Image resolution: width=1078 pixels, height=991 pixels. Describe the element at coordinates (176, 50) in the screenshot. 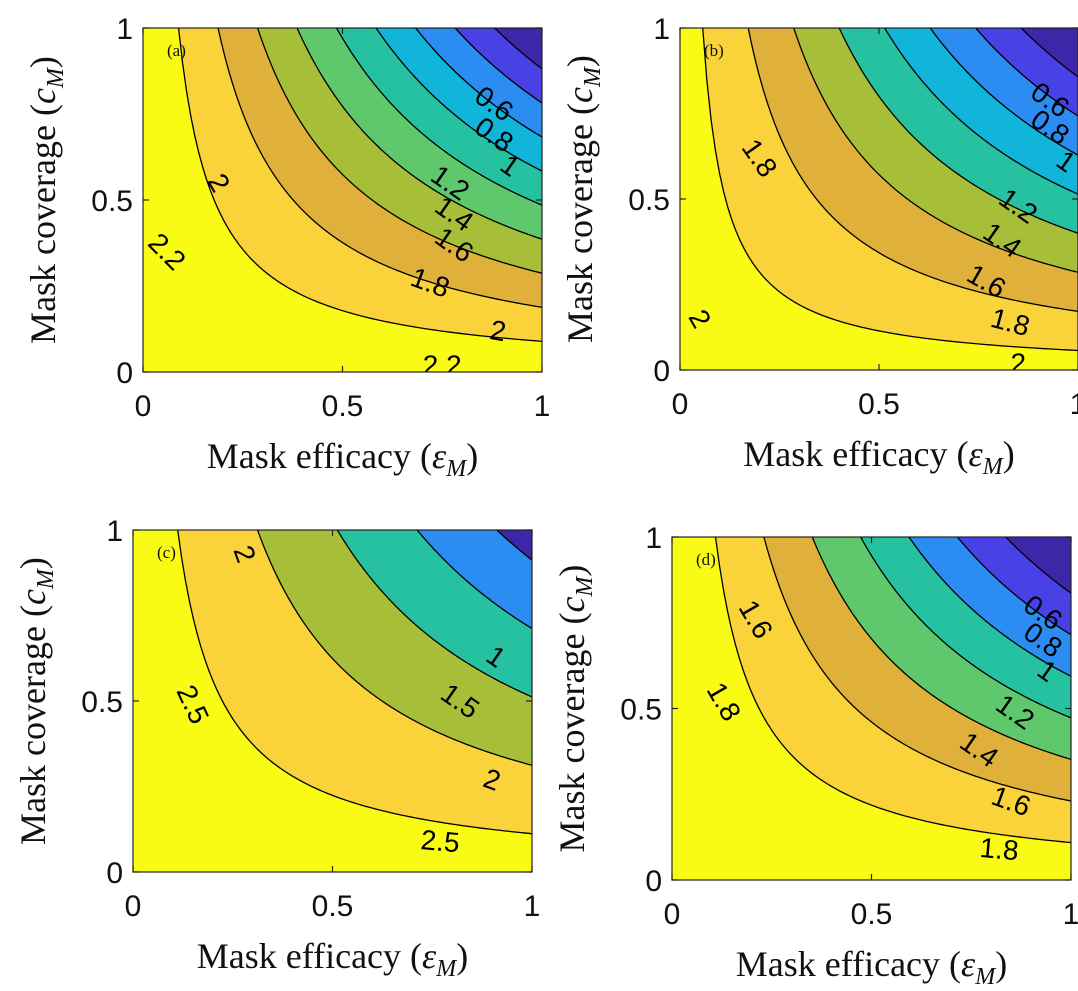

I see `panel-label: (a)` at that location.